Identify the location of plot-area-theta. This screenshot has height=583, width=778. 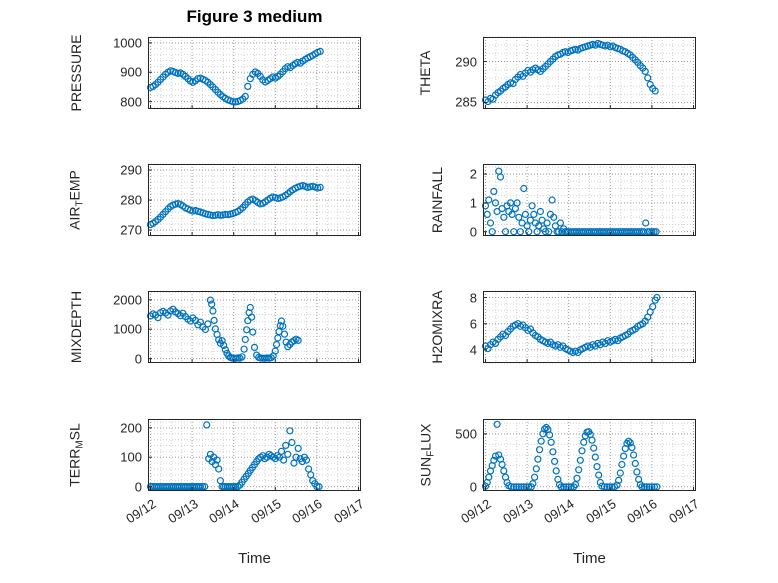
(588, 72).